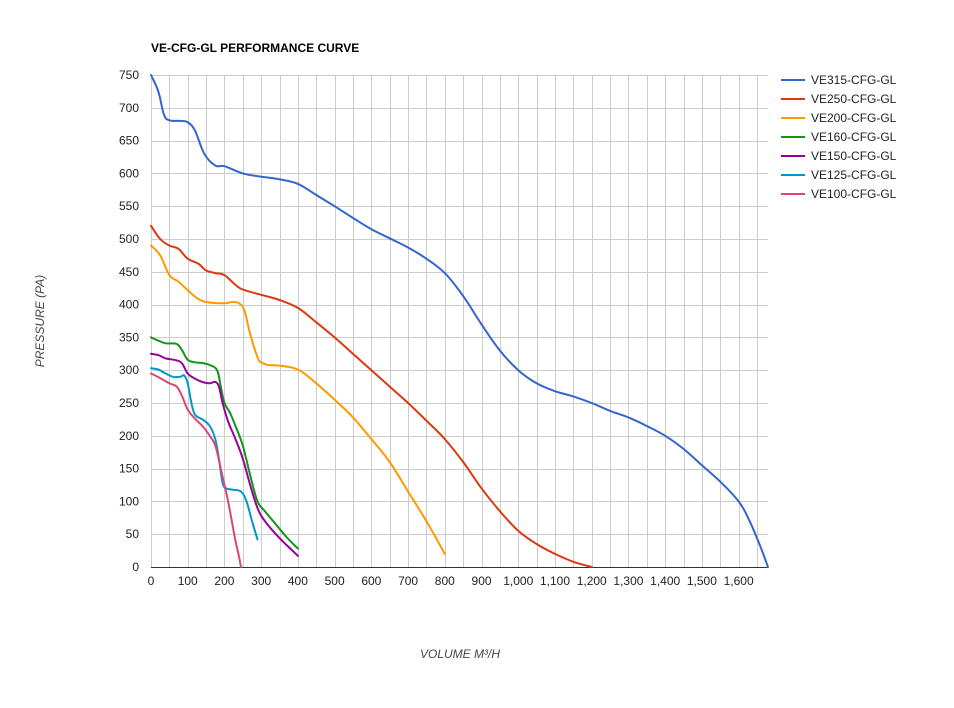 Image resolution: width=954 pixels, height=708 pixels. I want to click on x-tick-label: 1,200, so click(592, 581).